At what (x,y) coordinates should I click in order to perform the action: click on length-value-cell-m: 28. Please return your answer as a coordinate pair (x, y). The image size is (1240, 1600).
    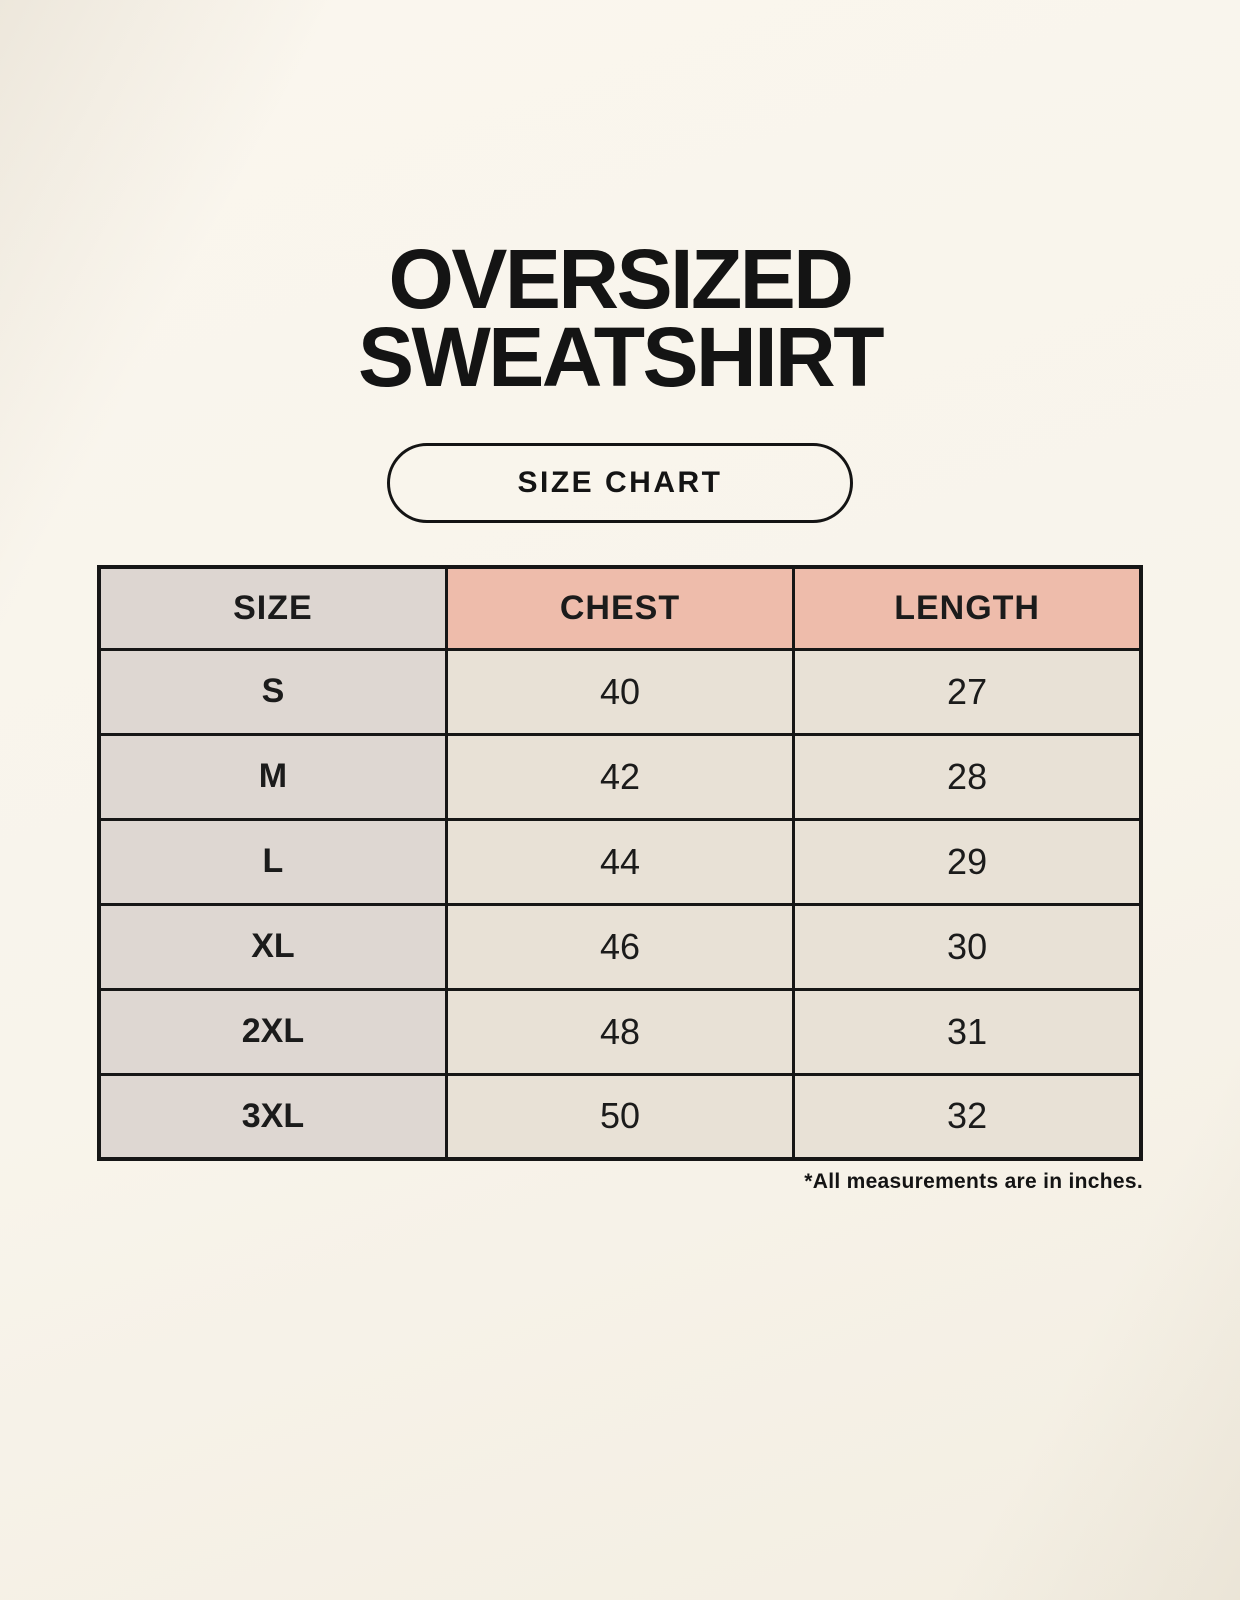
    Looking at the image, I should click on (967, 776).